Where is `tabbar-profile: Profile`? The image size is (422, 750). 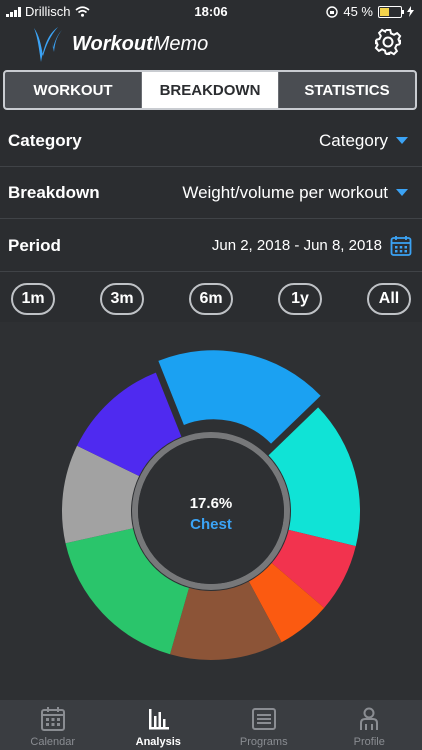 tabbar-profile: Profile is located at coordinates (369, 725).